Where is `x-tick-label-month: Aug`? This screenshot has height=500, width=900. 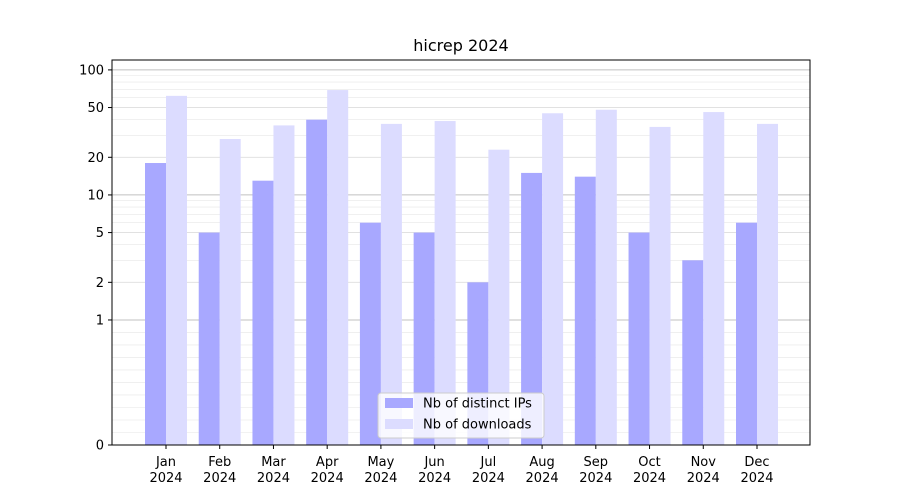 x-tick-label-month: Aug is located at coordinates (541, 462).